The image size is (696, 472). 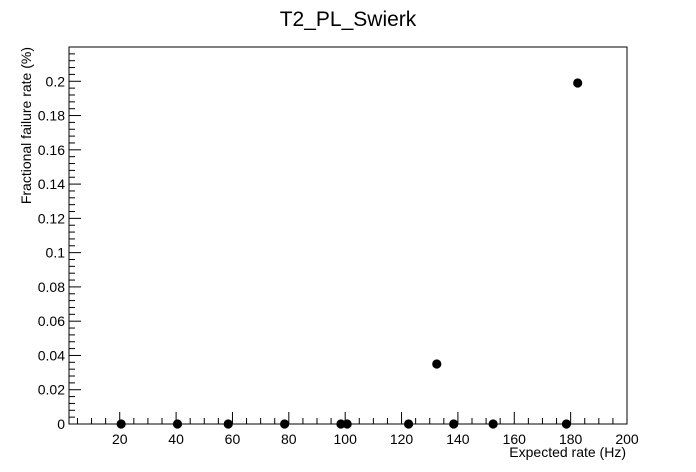 I want to click on chart-title: T2_PL_Swierk, so click(x=348, y=19).